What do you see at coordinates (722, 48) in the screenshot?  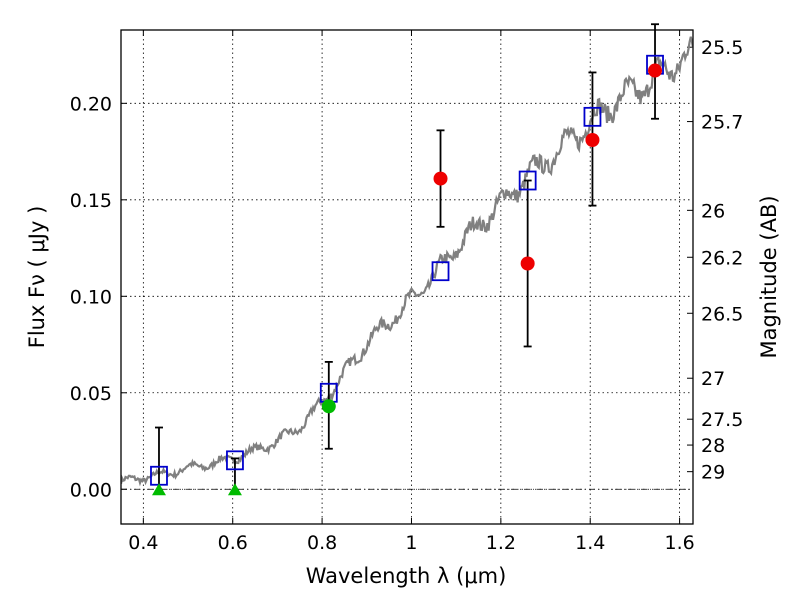 I see `magnitude-tick-label: 25.5` at bounding box center [722, 48].